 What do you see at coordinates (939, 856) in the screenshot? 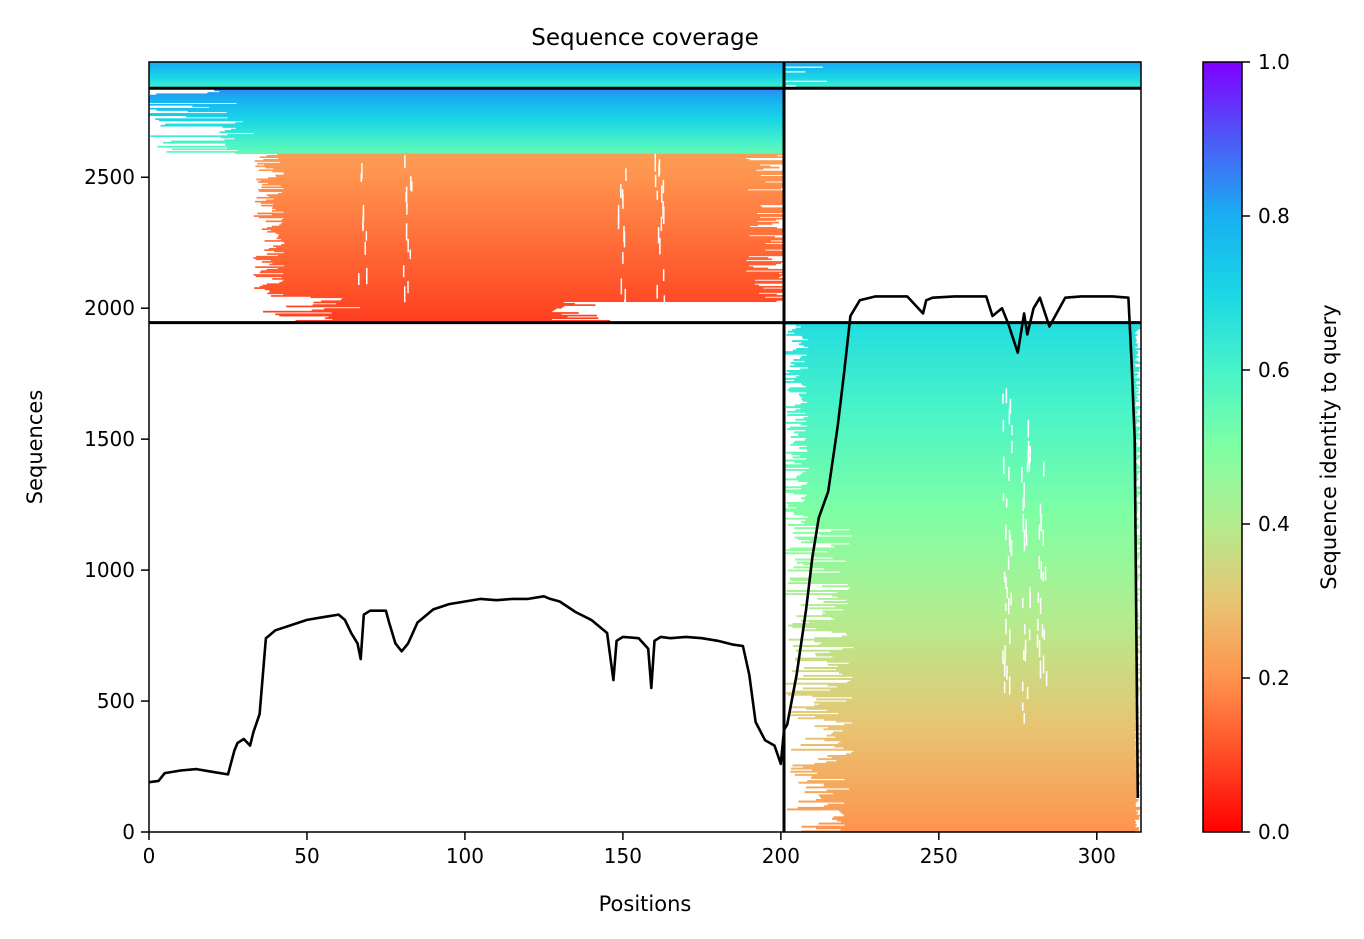
I see `x-tick-label: 250` at bounding box center [939, 856].